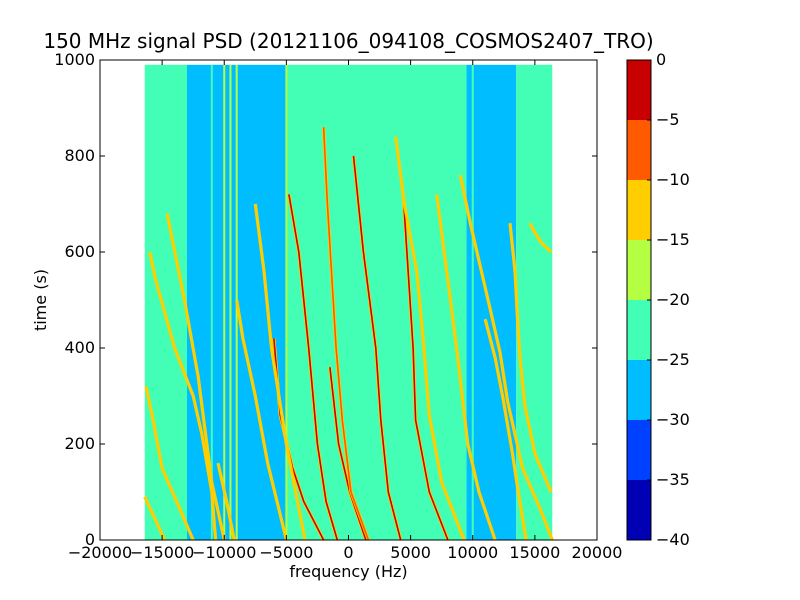  What do you see at coordinates (673, 179) in the screenshot?
I see `colorbar-tick-label: −10` at bounding box center [673, 179].